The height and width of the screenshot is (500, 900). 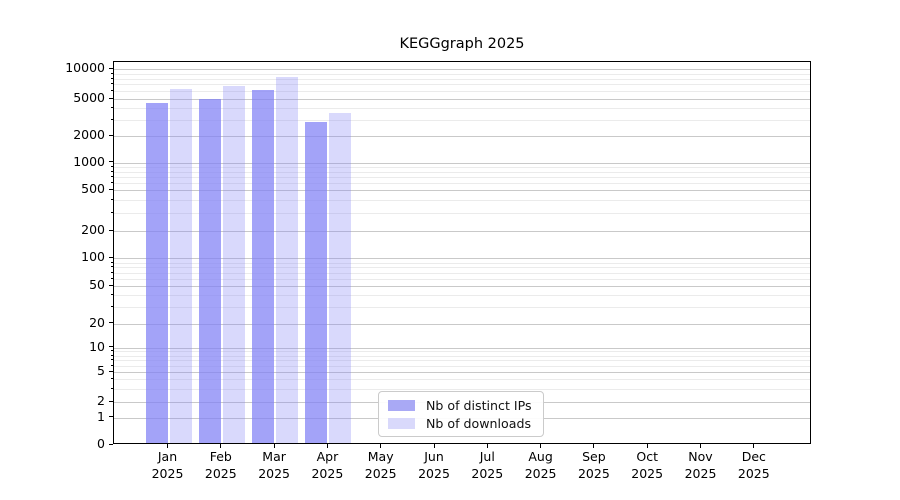 What do you see at coordinates (85, 67) in the screenshot?
I see `y-axis-tick-label: 10000` at bounding box center [85, 67].